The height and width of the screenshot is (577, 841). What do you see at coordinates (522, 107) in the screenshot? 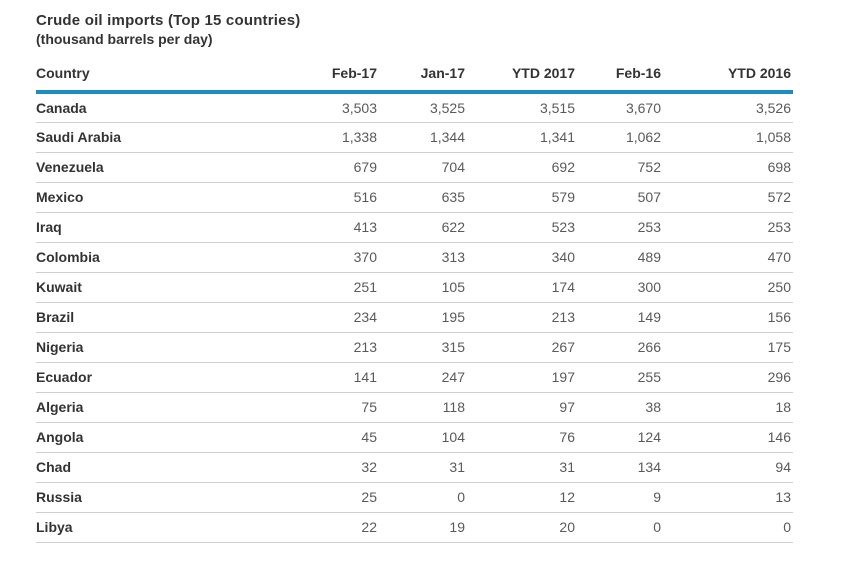
I see `value-cell: 3,515` at bounding box center [522, 107].